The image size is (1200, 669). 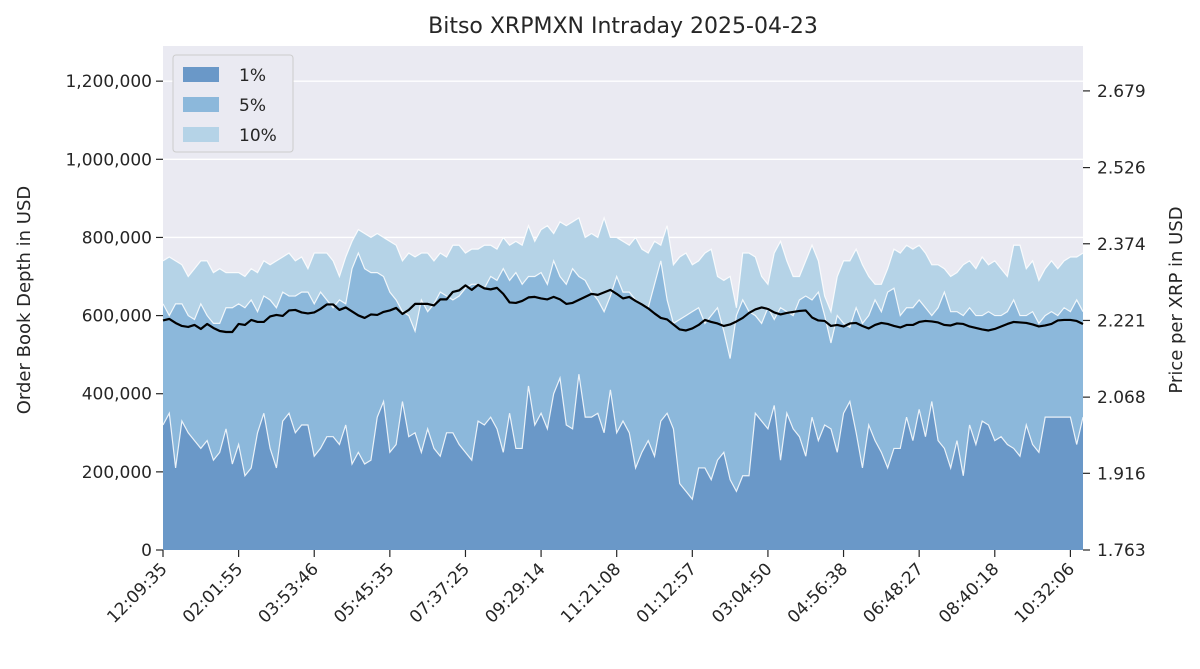 I want to click on y-left-tick-label: 400,000, so click(x=117, y=395).